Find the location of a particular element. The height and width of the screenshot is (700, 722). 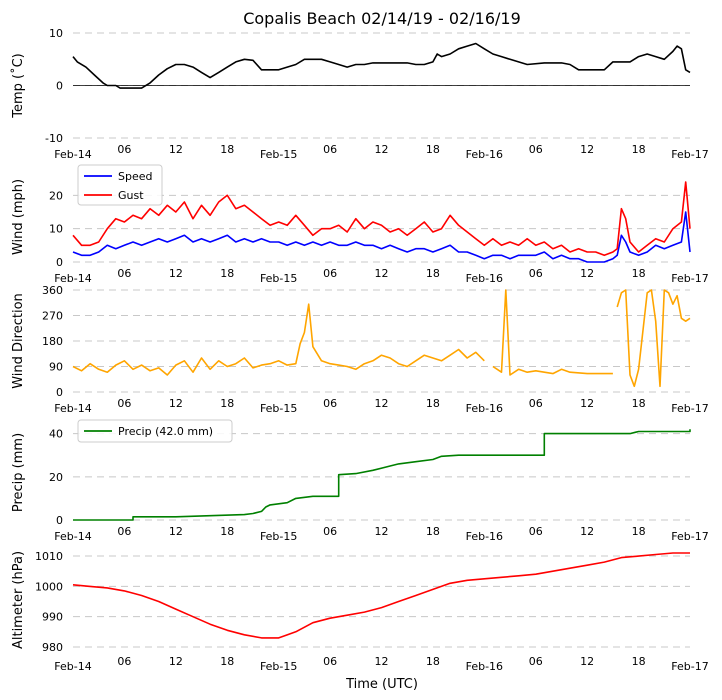

y-tick-label-alt: 980 is located at coordinates (52, 647).